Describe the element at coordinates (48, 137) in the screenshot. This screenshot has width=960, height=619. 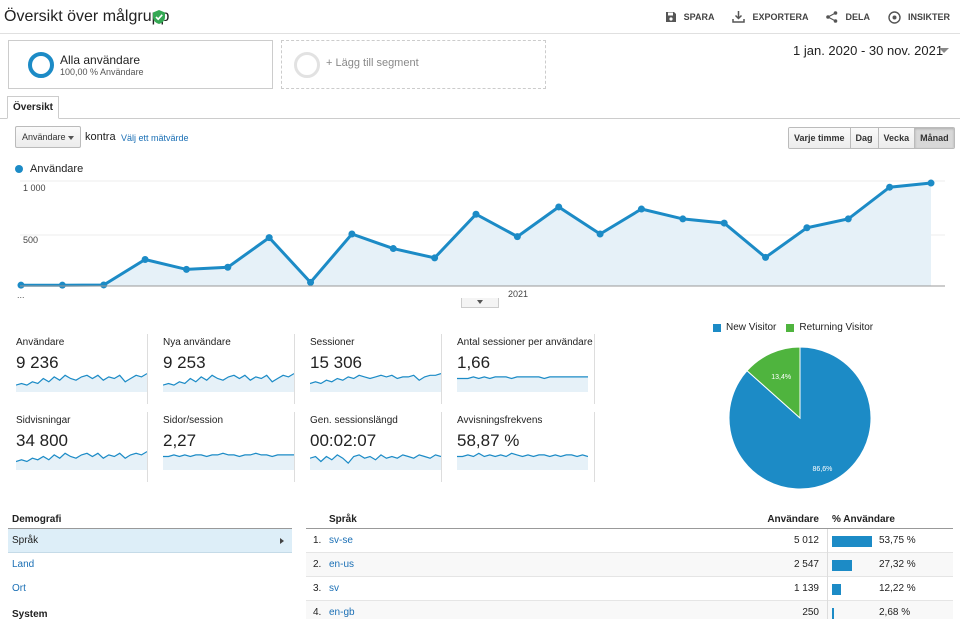
I see `metric-select: Användare` at that location.